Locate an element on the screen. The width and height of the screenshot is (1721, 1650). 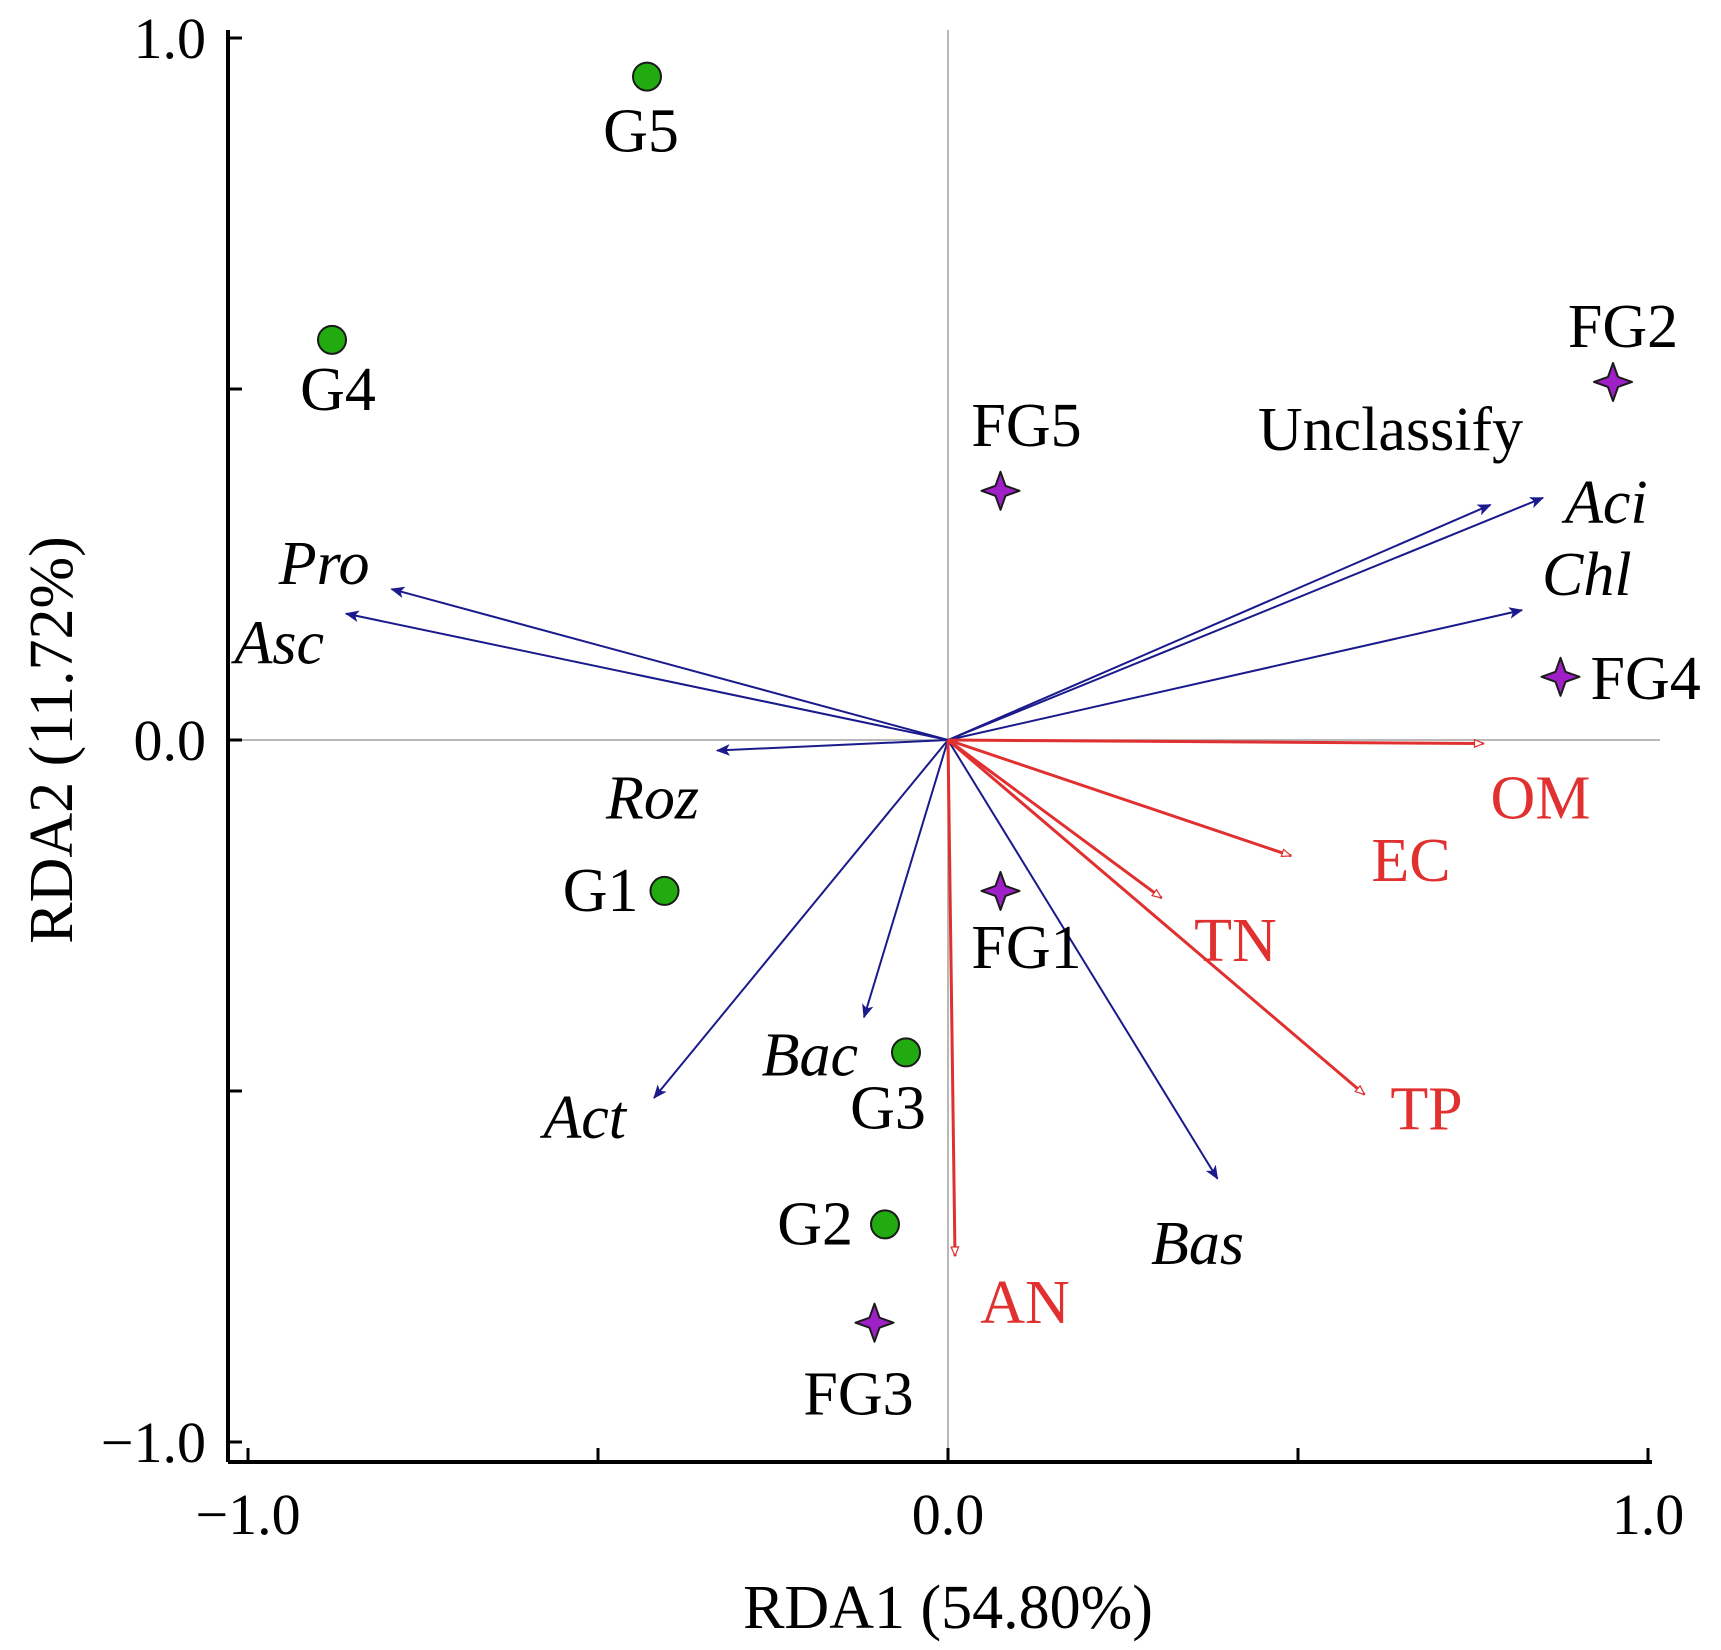
x-tick-label: −1.0 is located at coordinates (247, 1514).